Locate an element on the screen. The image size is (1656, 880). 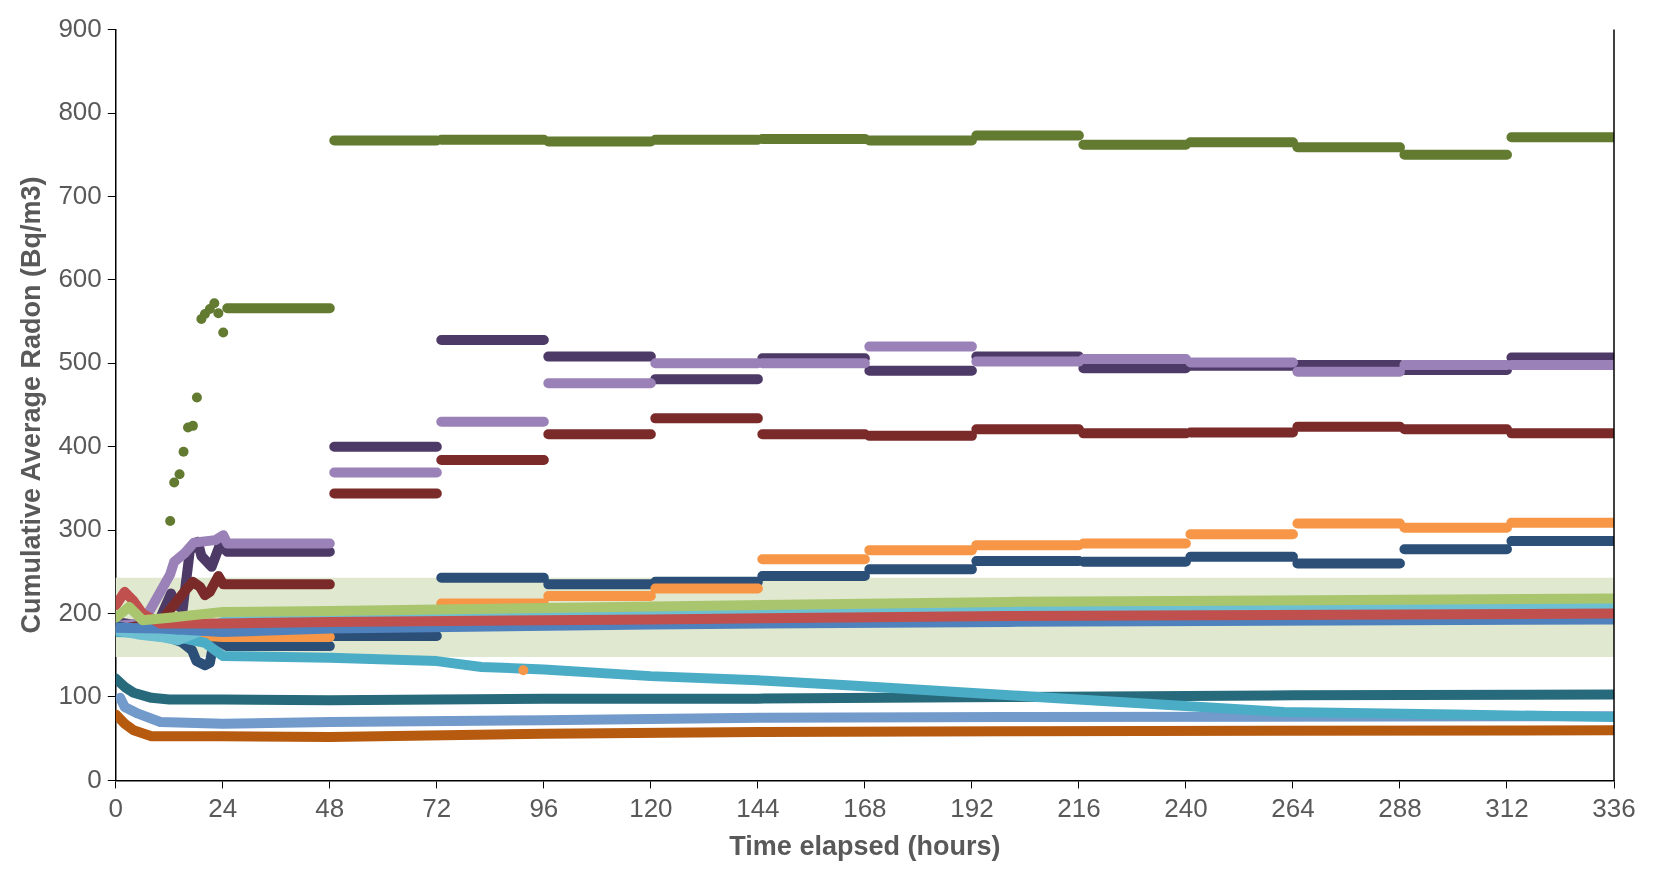
y-tick-label: 800 is located at coordinates (80, 111).